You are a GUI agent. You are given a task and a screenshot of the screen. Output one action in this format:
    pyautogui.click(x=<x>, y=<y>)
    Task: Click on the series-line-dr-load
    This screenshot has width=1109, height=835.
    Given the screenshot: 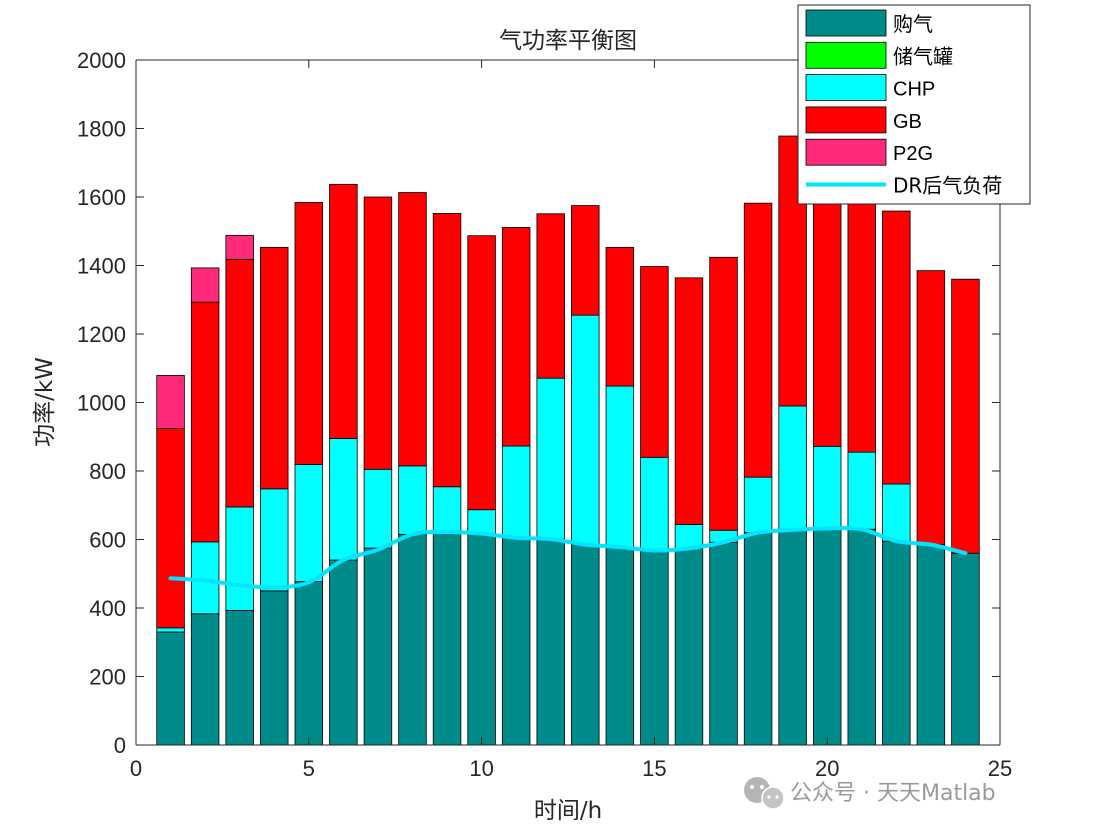 What is the action you would take?
    pyautogui.click(x=568, y=558)
    